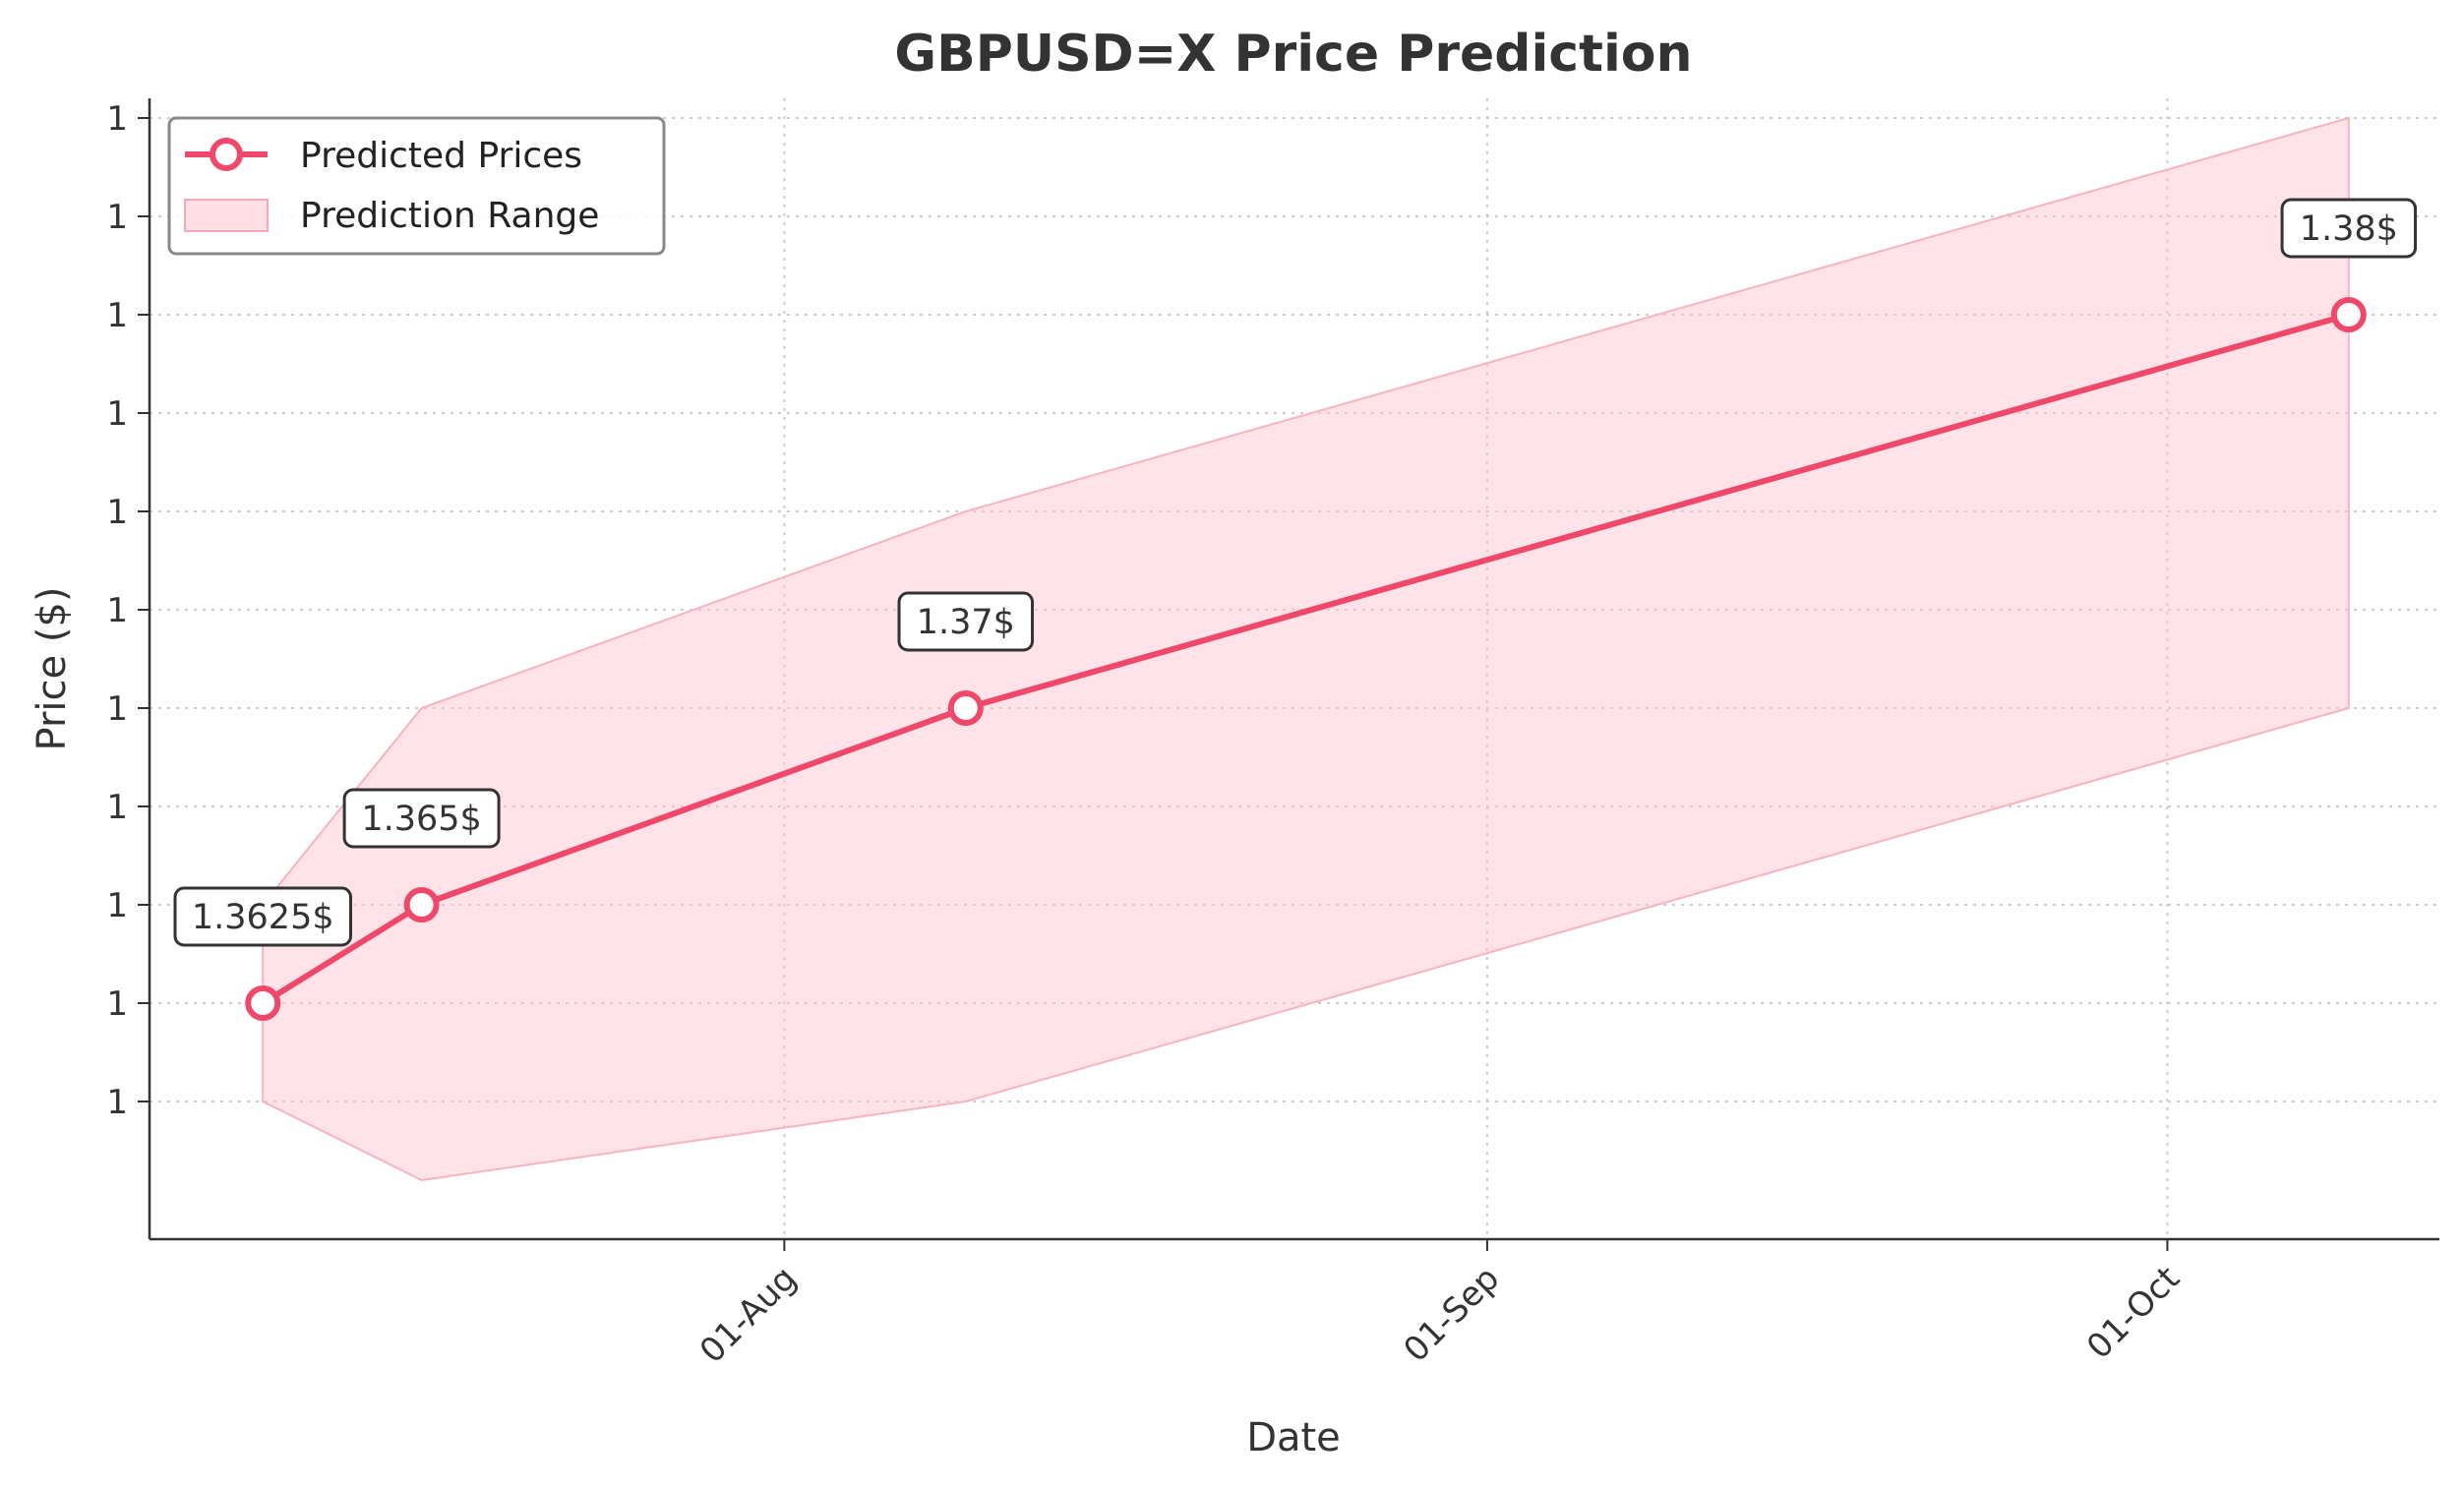  I want to click on data-label-0: 1.3625$, so click(262, 916).